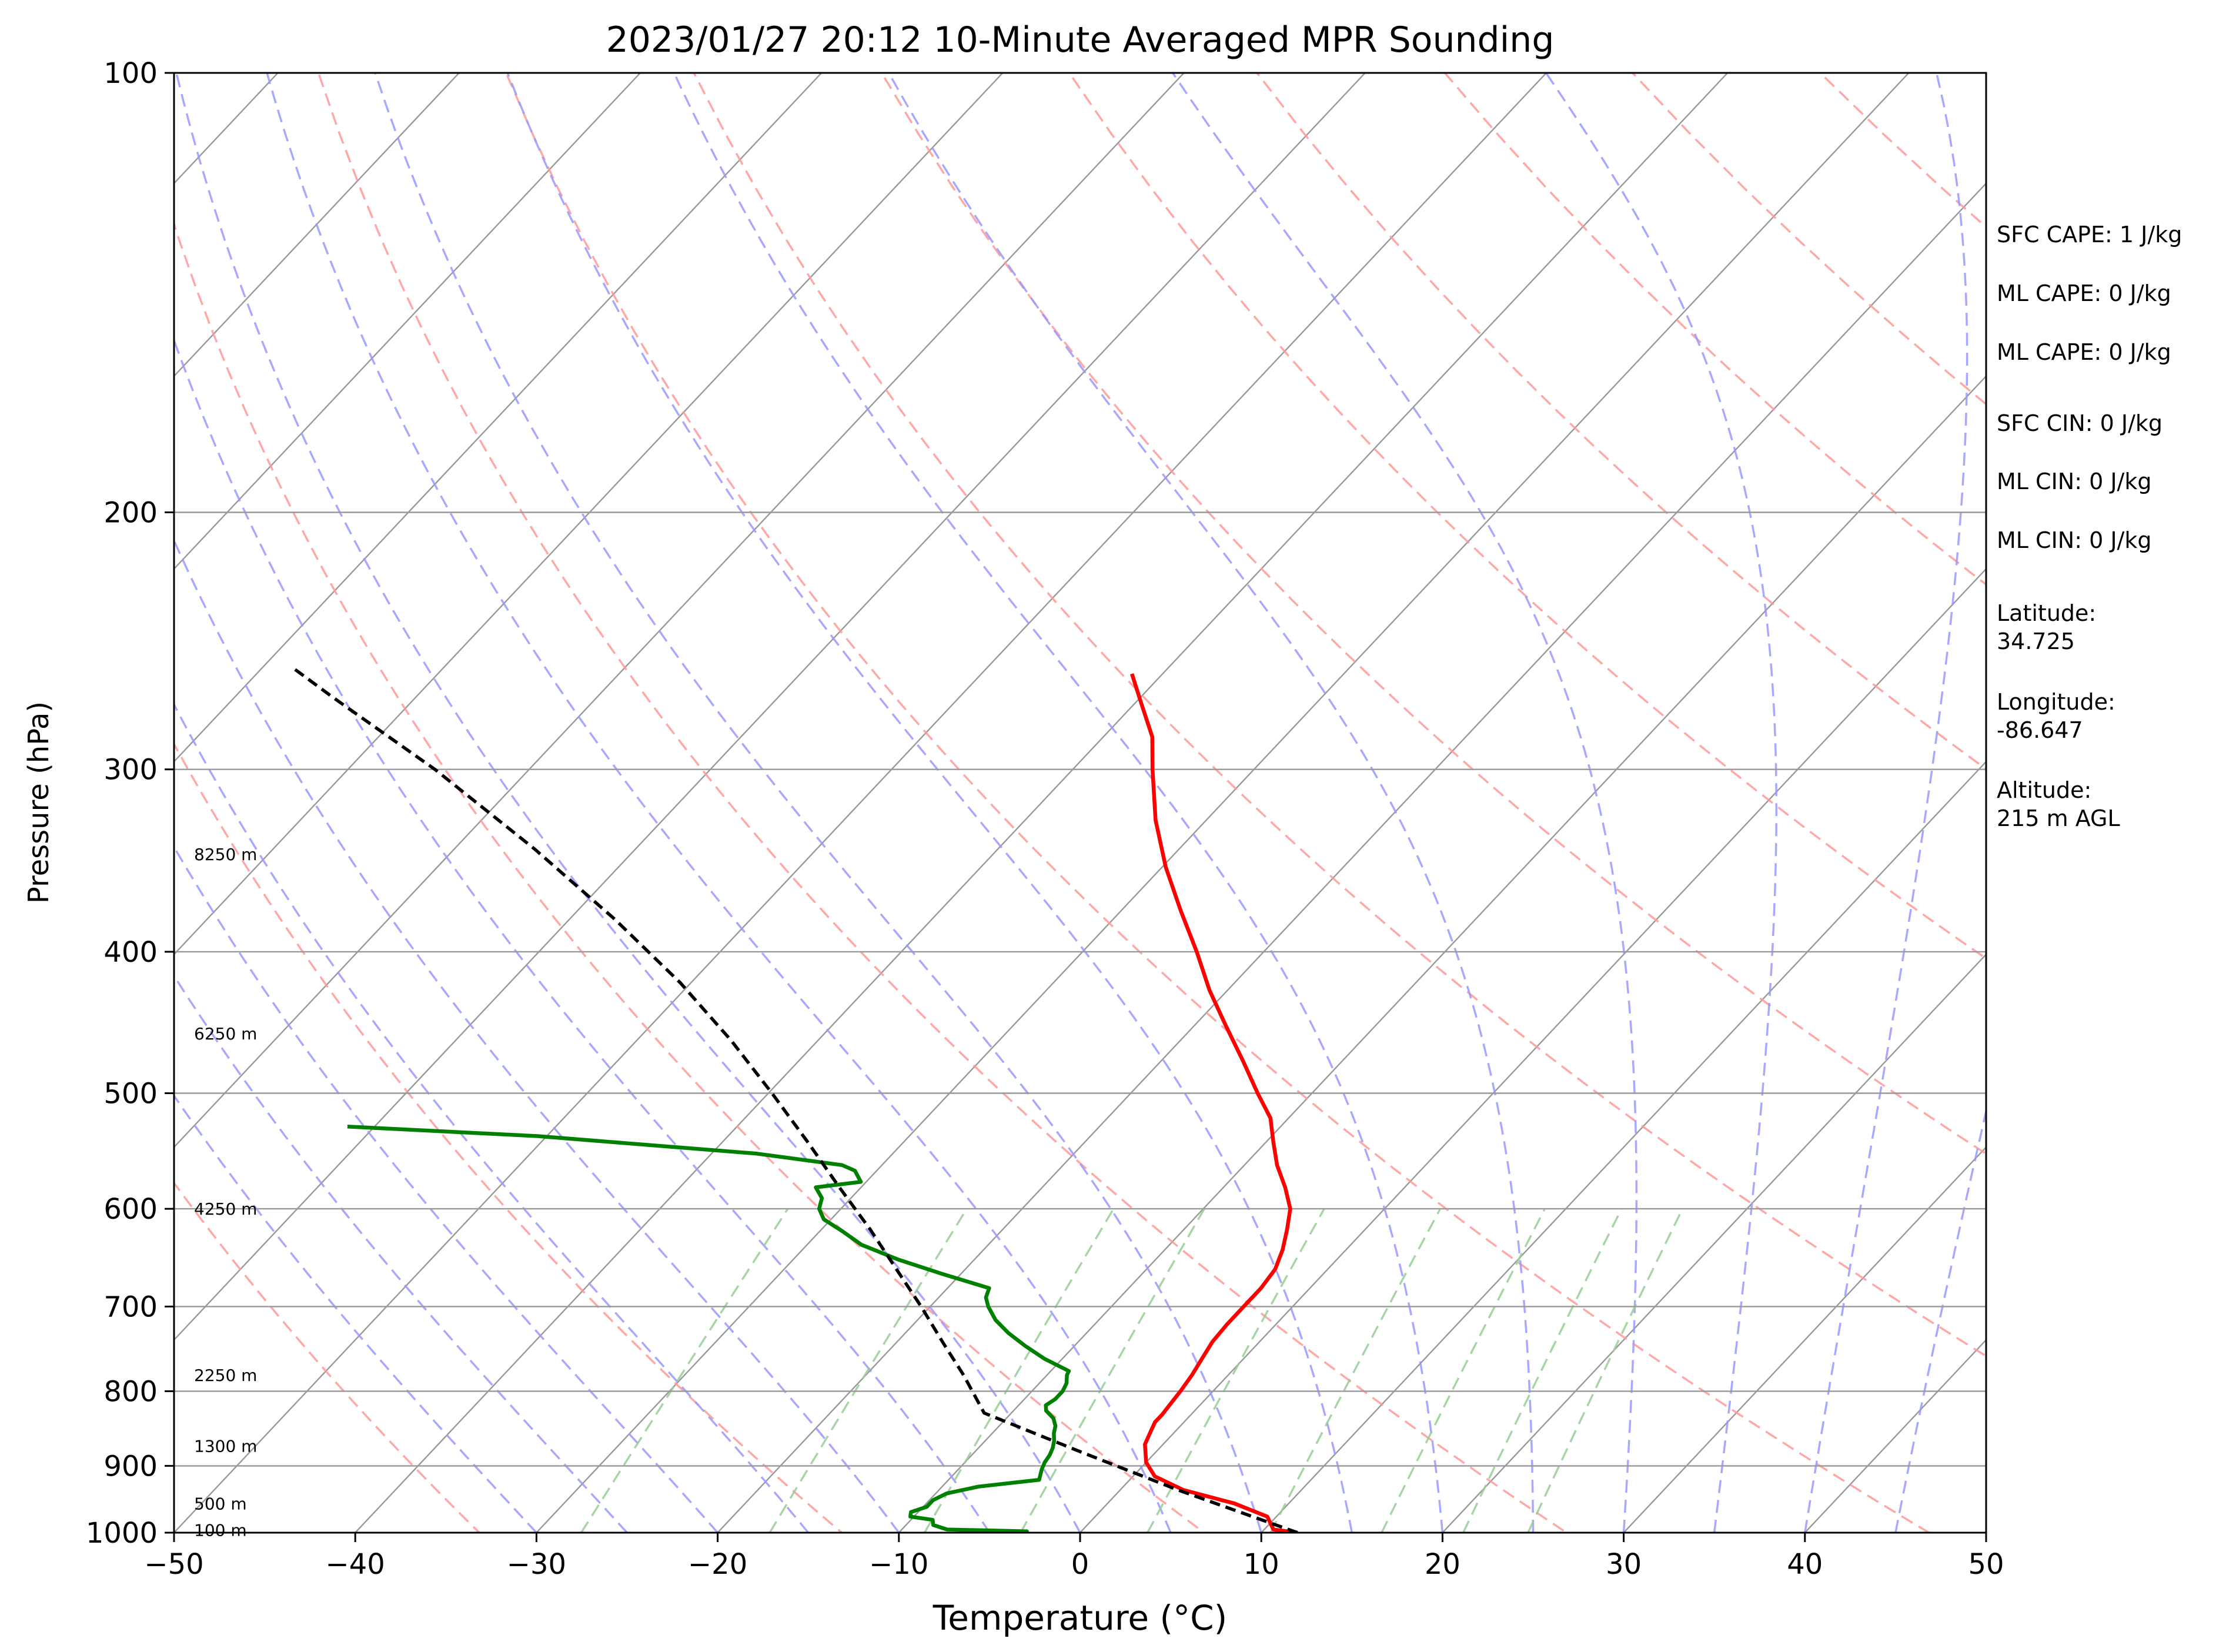 This screenshot has height=1652, width=2226. What do you see at coordinates (2047, 613) in the screenshot?
I see `parameter-label: Latitude:` at bounding box center [2047, 613].